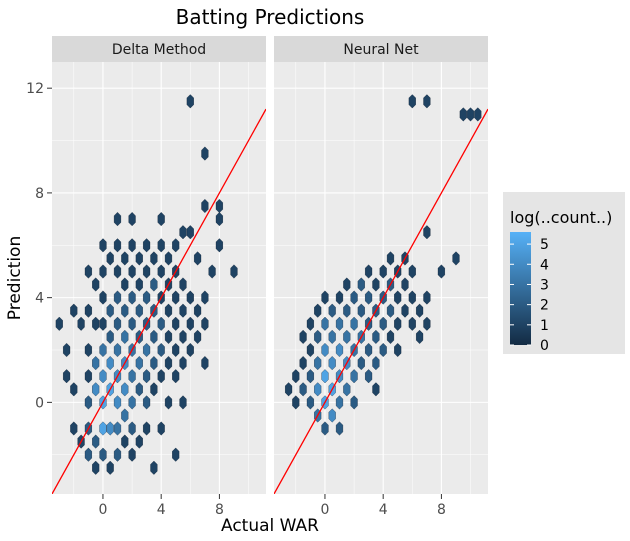 Image resolution: width=630 pixels, height=541 pixels. What do you see at coordinates (39, 194) in the screenshot?
I see `y-tick-label: 8` at bounding box center [39, 194].